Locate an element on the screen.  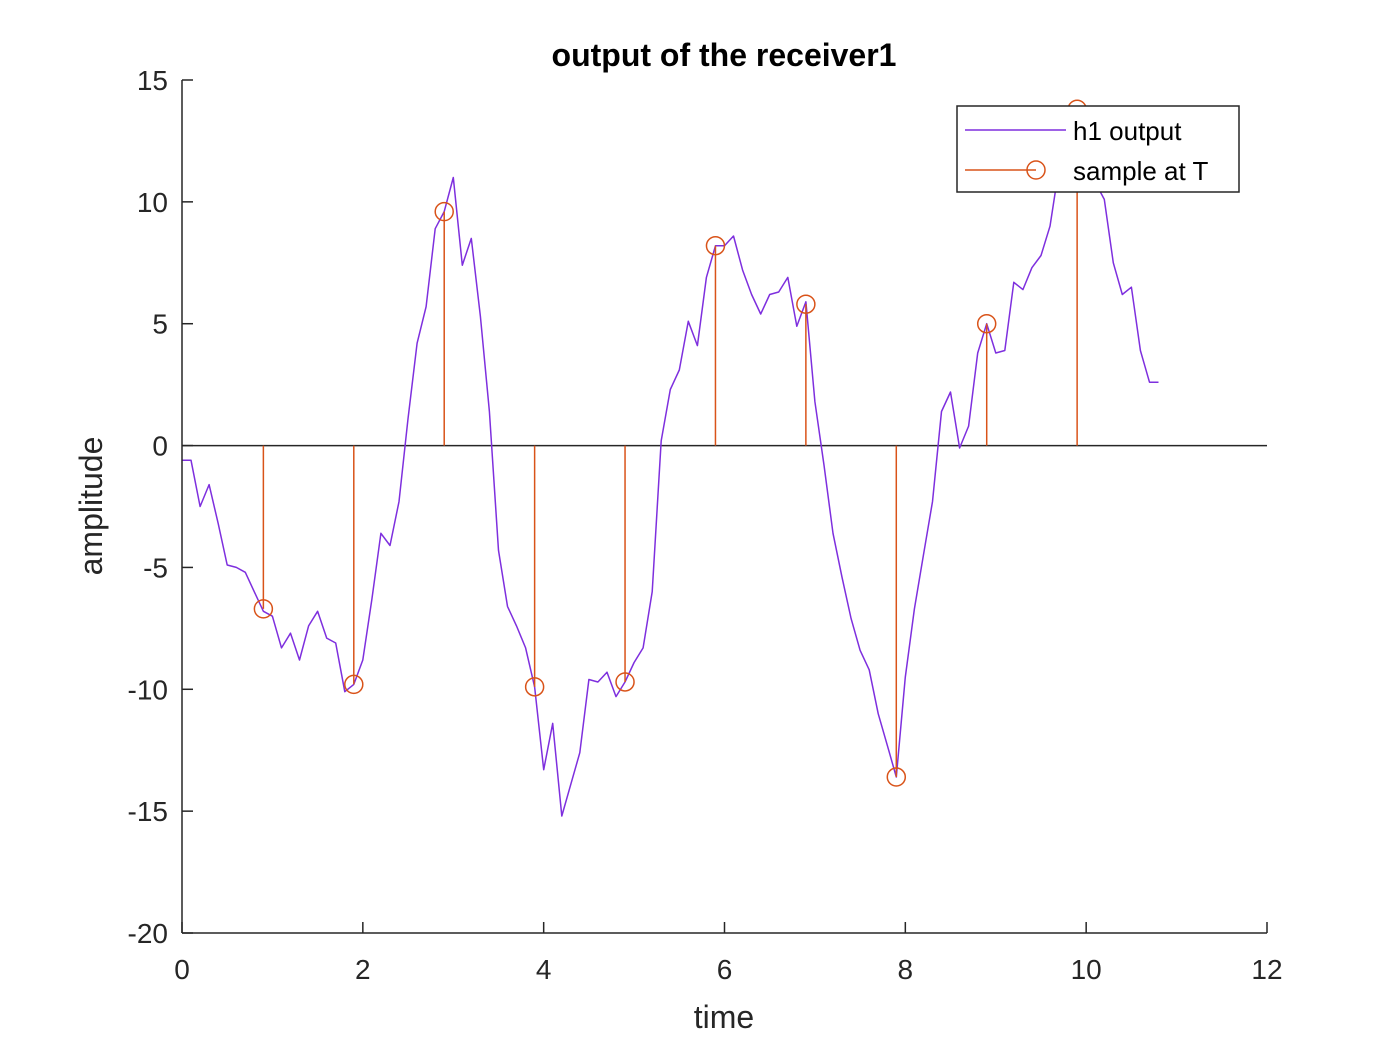
y-tick-label: -15 is located at coordinates (148, 811).